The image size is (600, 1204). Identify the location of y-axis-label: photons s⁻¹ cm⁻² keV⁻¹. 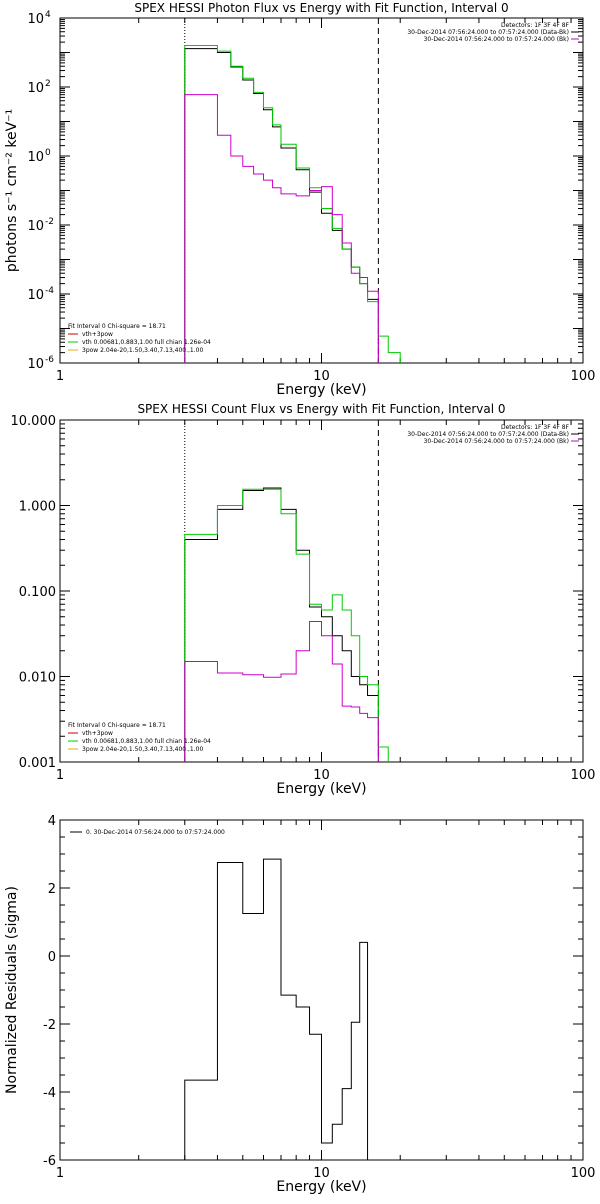
(12, 190).